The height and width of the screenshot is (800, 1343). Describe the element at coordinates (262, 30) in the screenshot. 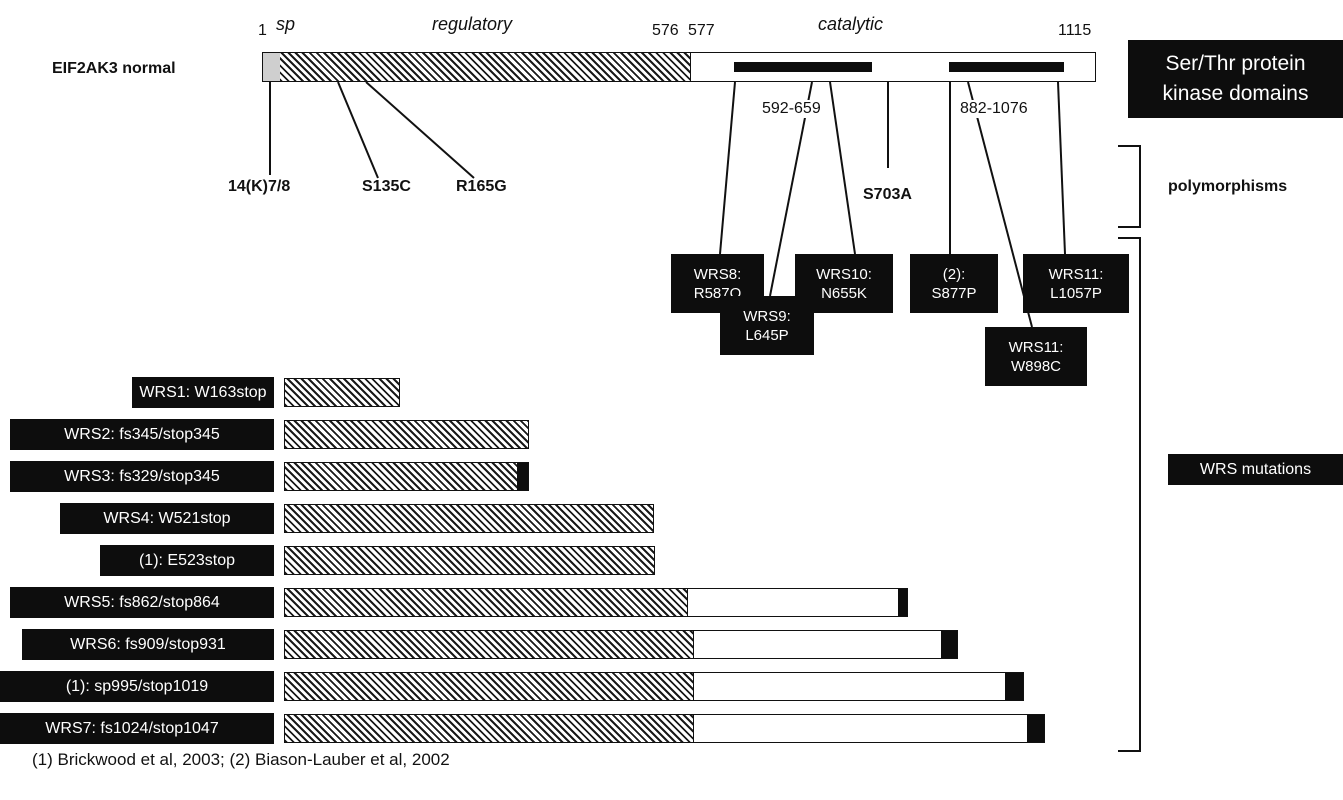

I see `pos-1: 1` at that location.